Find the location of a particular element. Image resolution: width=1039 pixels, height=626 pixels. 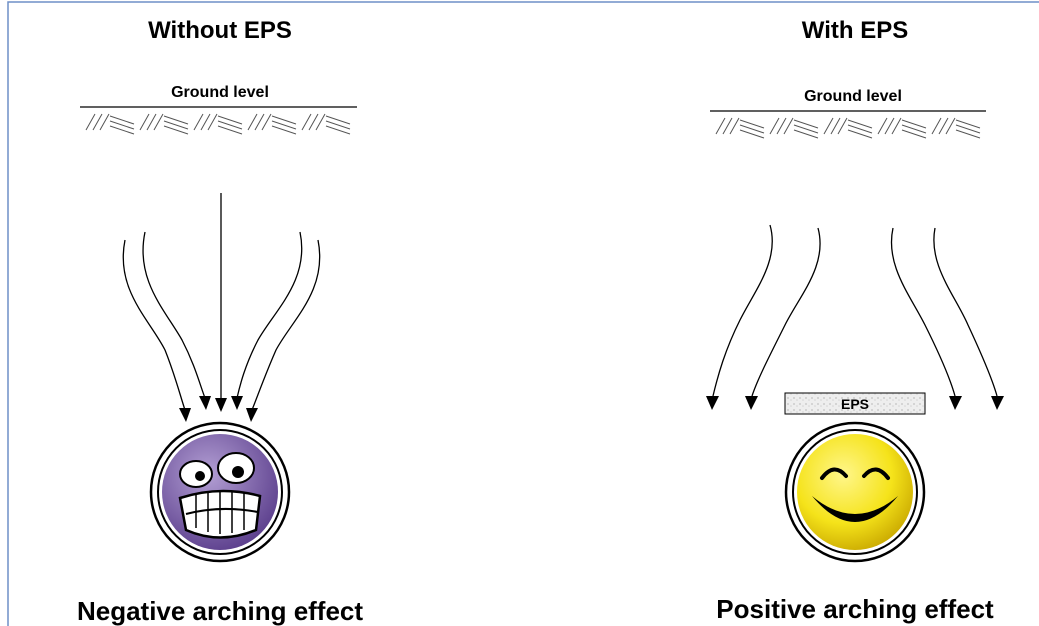

eps-label: EPS is located at coordinates (855, 404).